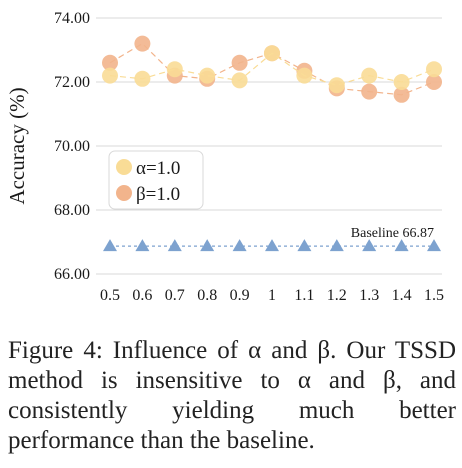 The width and height of the screenshot is (462, 468). I want to click on x-tick-labels: 0.5 0.6 0.7 0.8 0.9 1 1.1 1.2 1.3 1.4 1.5, so click(272, 295).